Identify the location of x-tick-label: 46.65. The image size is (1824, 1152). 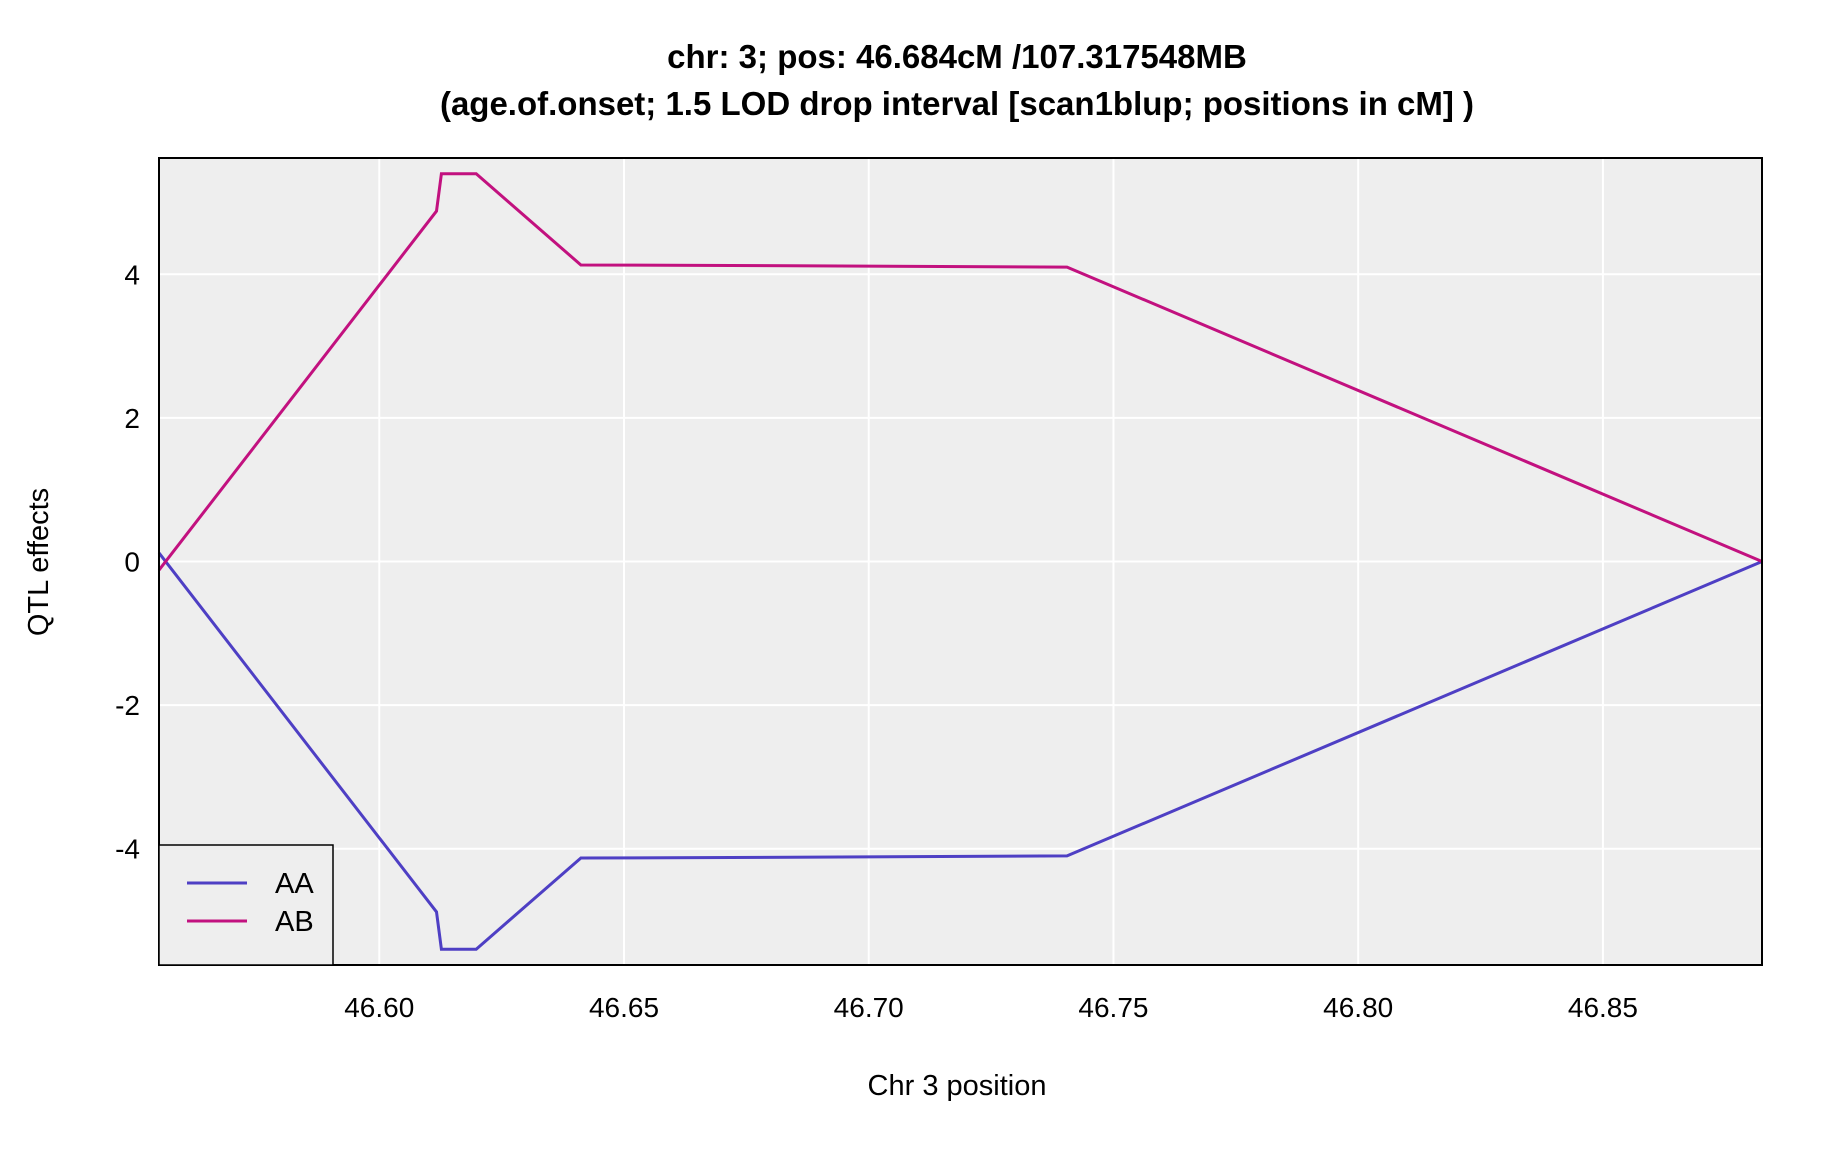
(624, 1007).